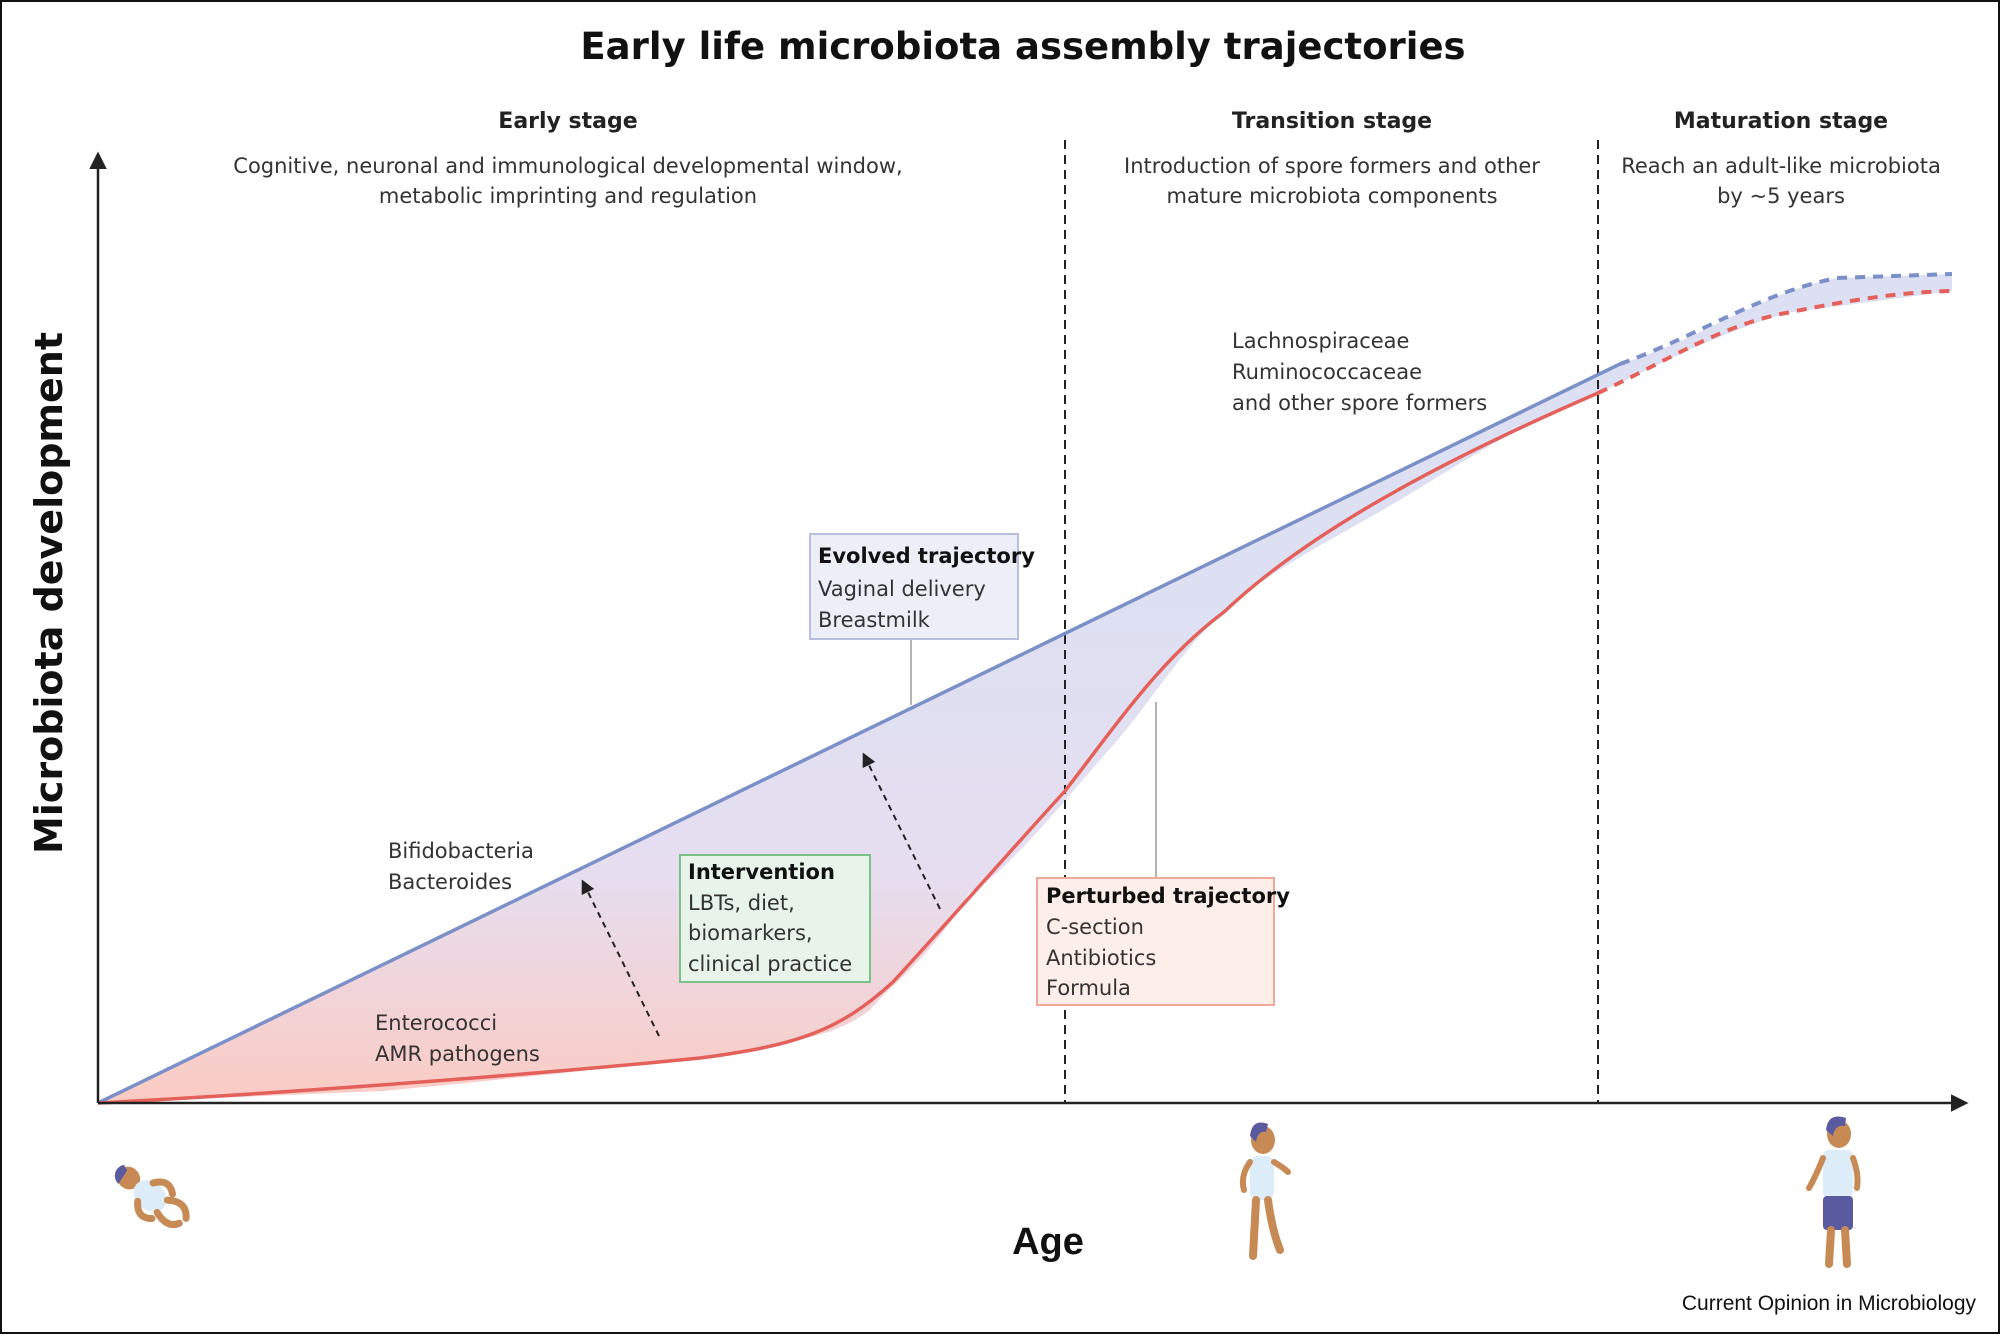 The image size is (2000, 1334). Describe the element at coordinates (1327, 372) in the screenshot. I see `taxon: Ruminococcaceae` at that location.